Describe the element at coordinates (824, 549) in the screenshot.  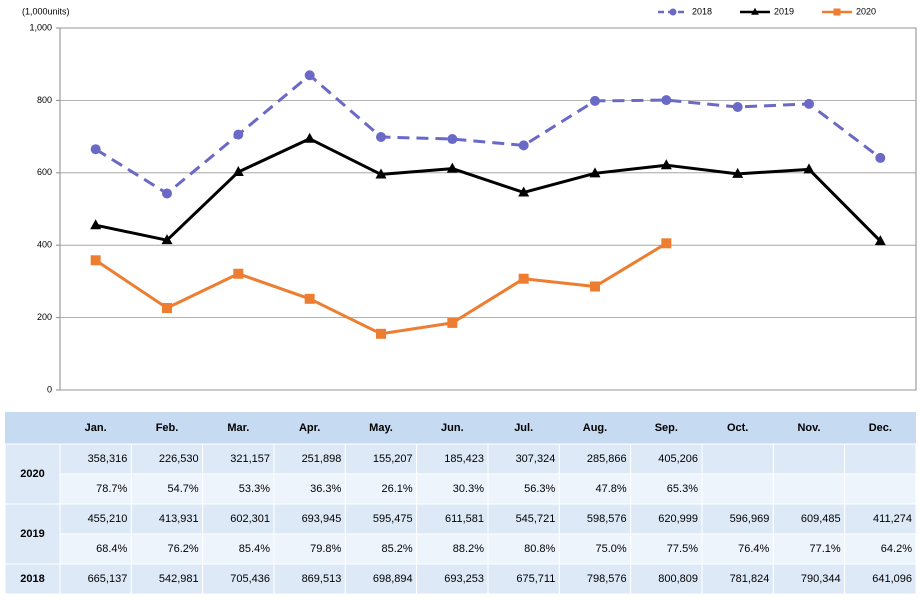
I see `ratio-cell: 77.1%` at that location.